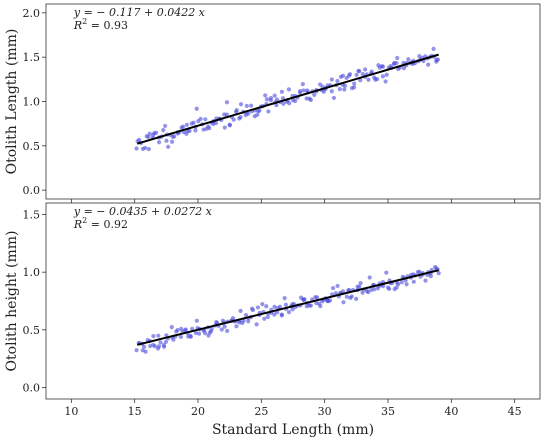 The width and height of the screenshot is (550, 440). I want to click on regression-equation: y = − 0.0435 + 0.0272 x, so click(143, 211).